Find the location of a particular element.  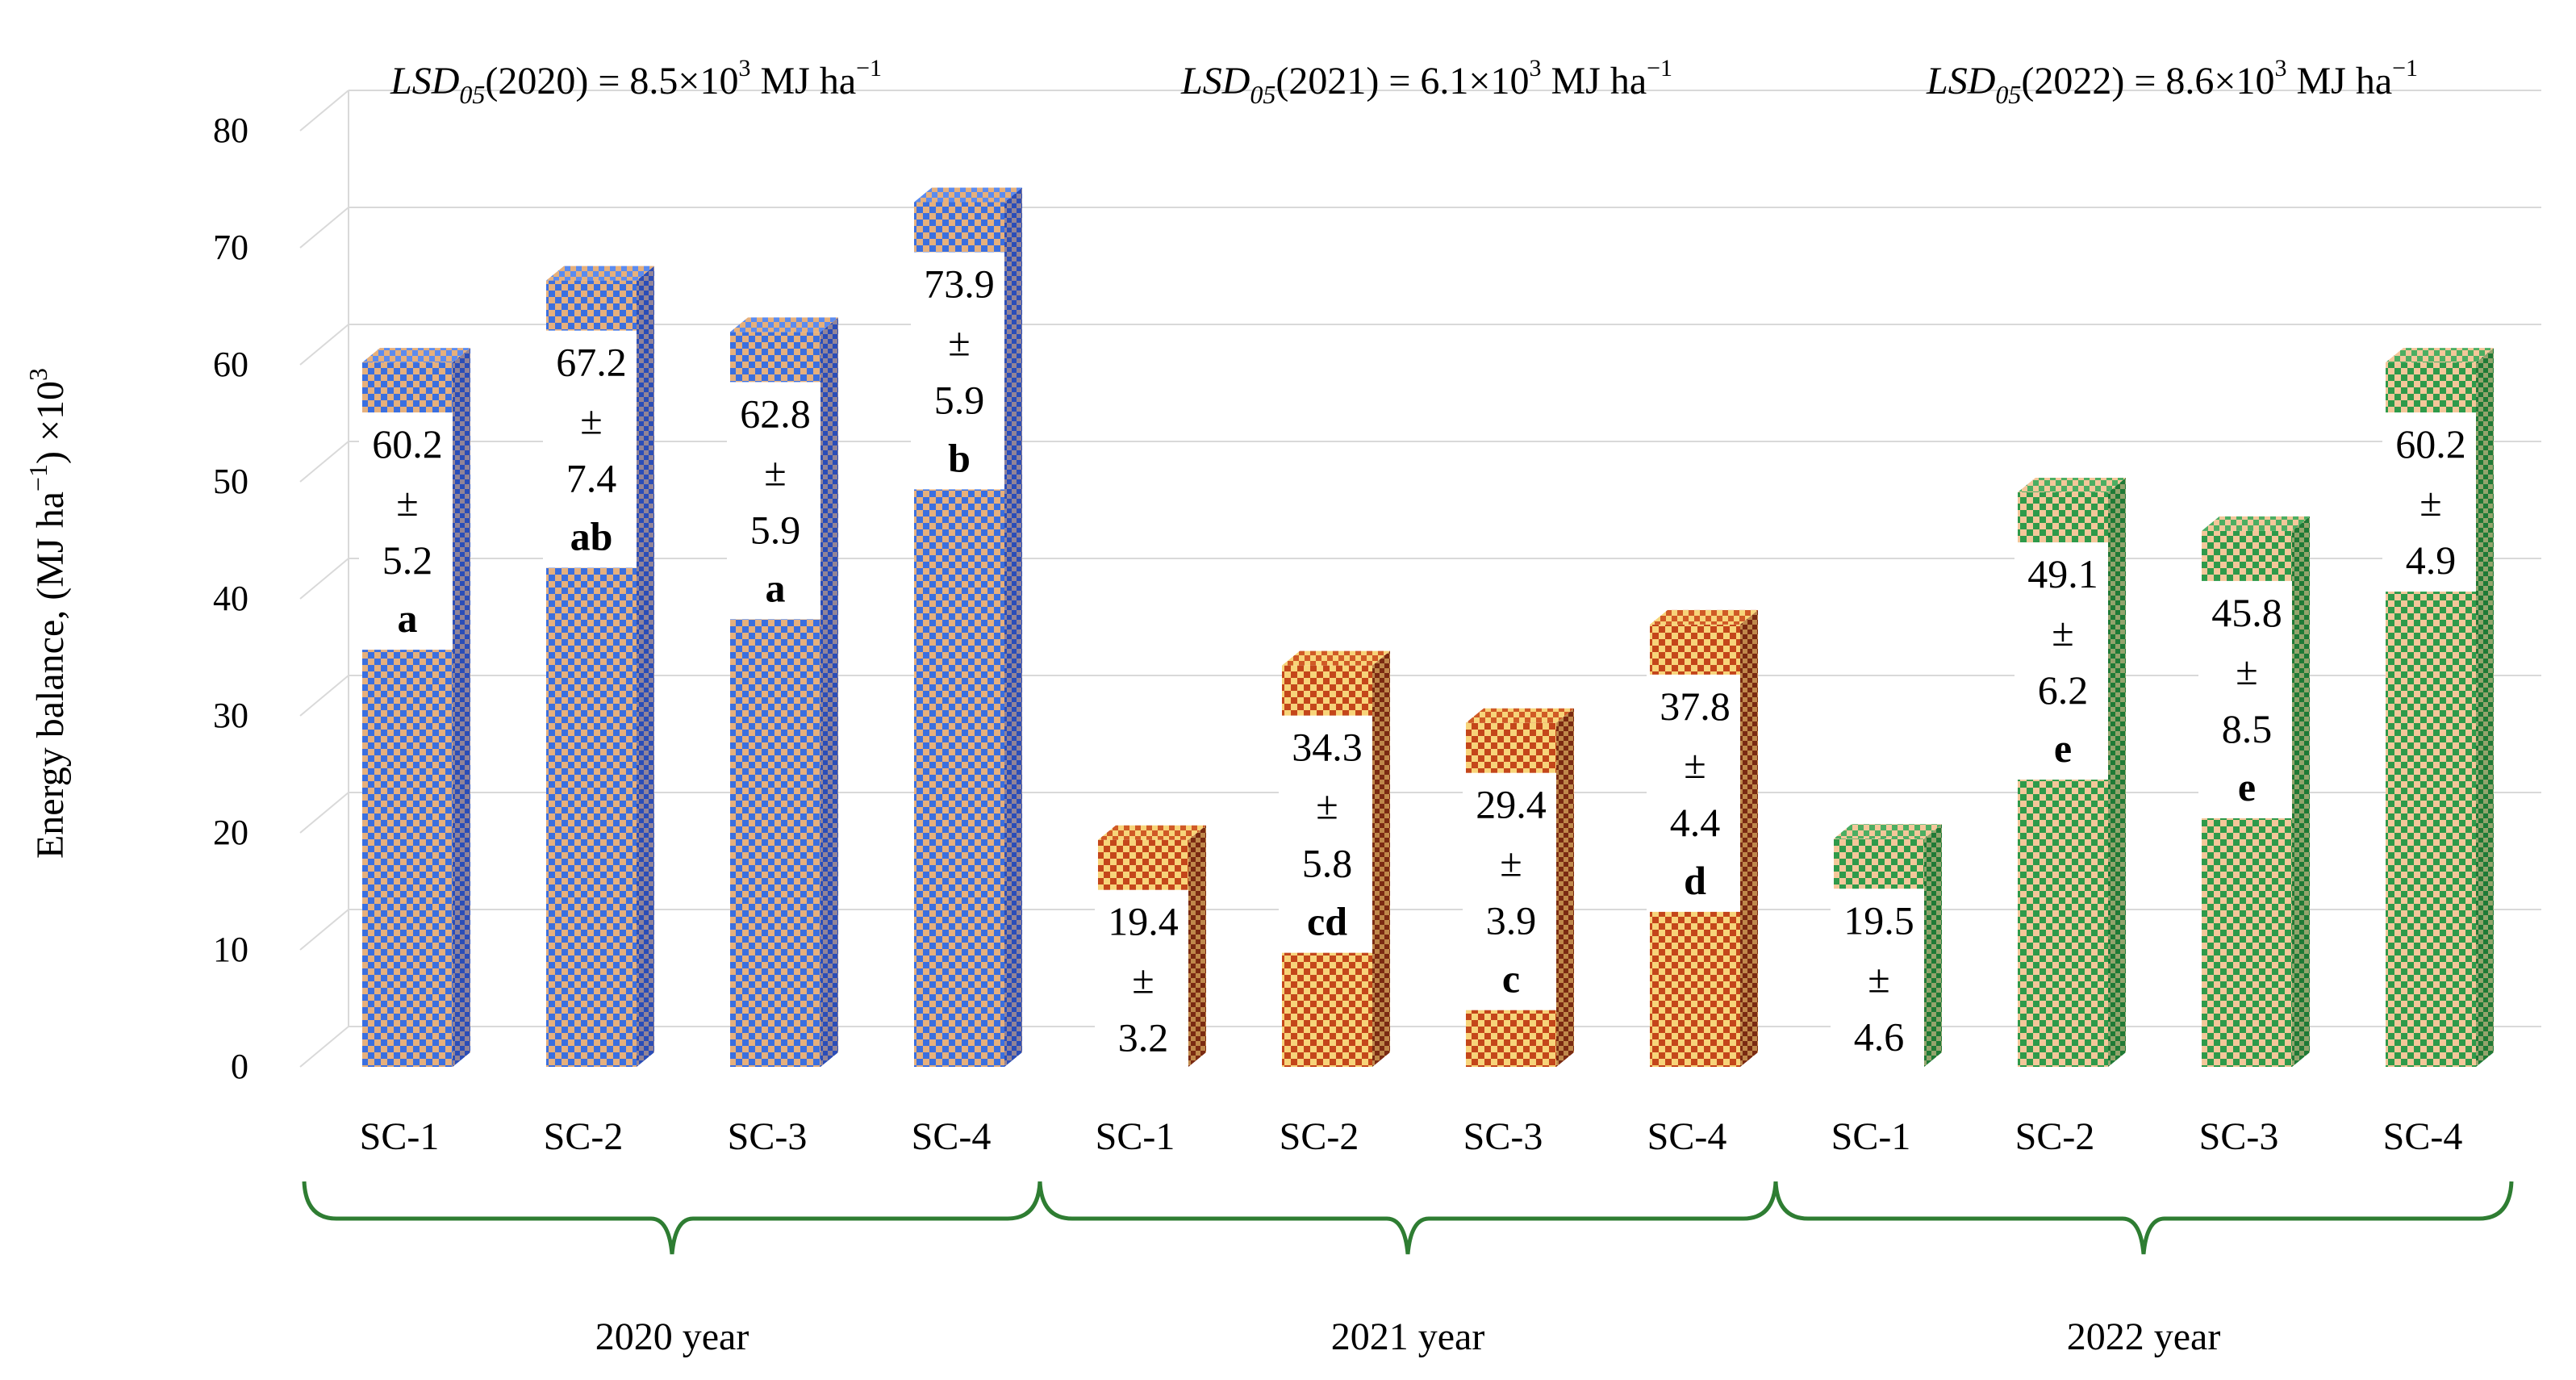

value-label: 29.4 is located at coordinates (1511, 804).